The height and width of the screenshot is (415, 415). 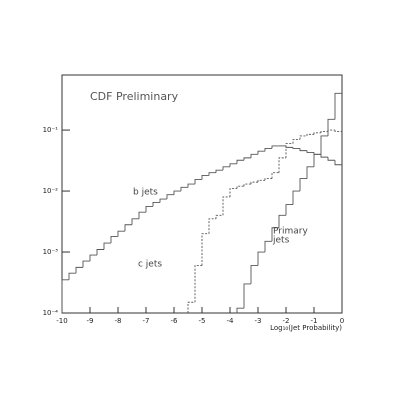 What do you see at coordinates (134, 96) in the screenshot?
I see `chart-title: CDF Preliminary` at bounding box center [134, 96].